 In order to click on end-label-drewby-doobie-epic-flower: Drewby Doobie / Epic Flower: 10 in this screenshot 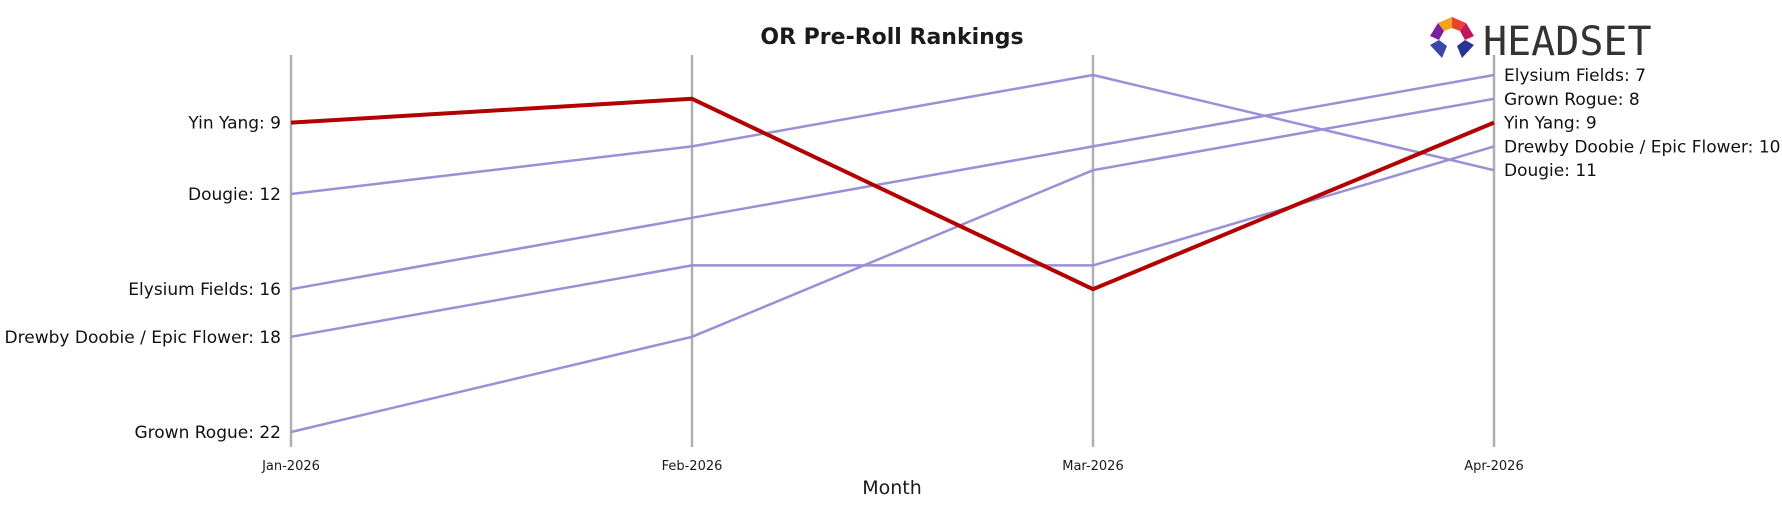, I will do `click(1642, 147)`.